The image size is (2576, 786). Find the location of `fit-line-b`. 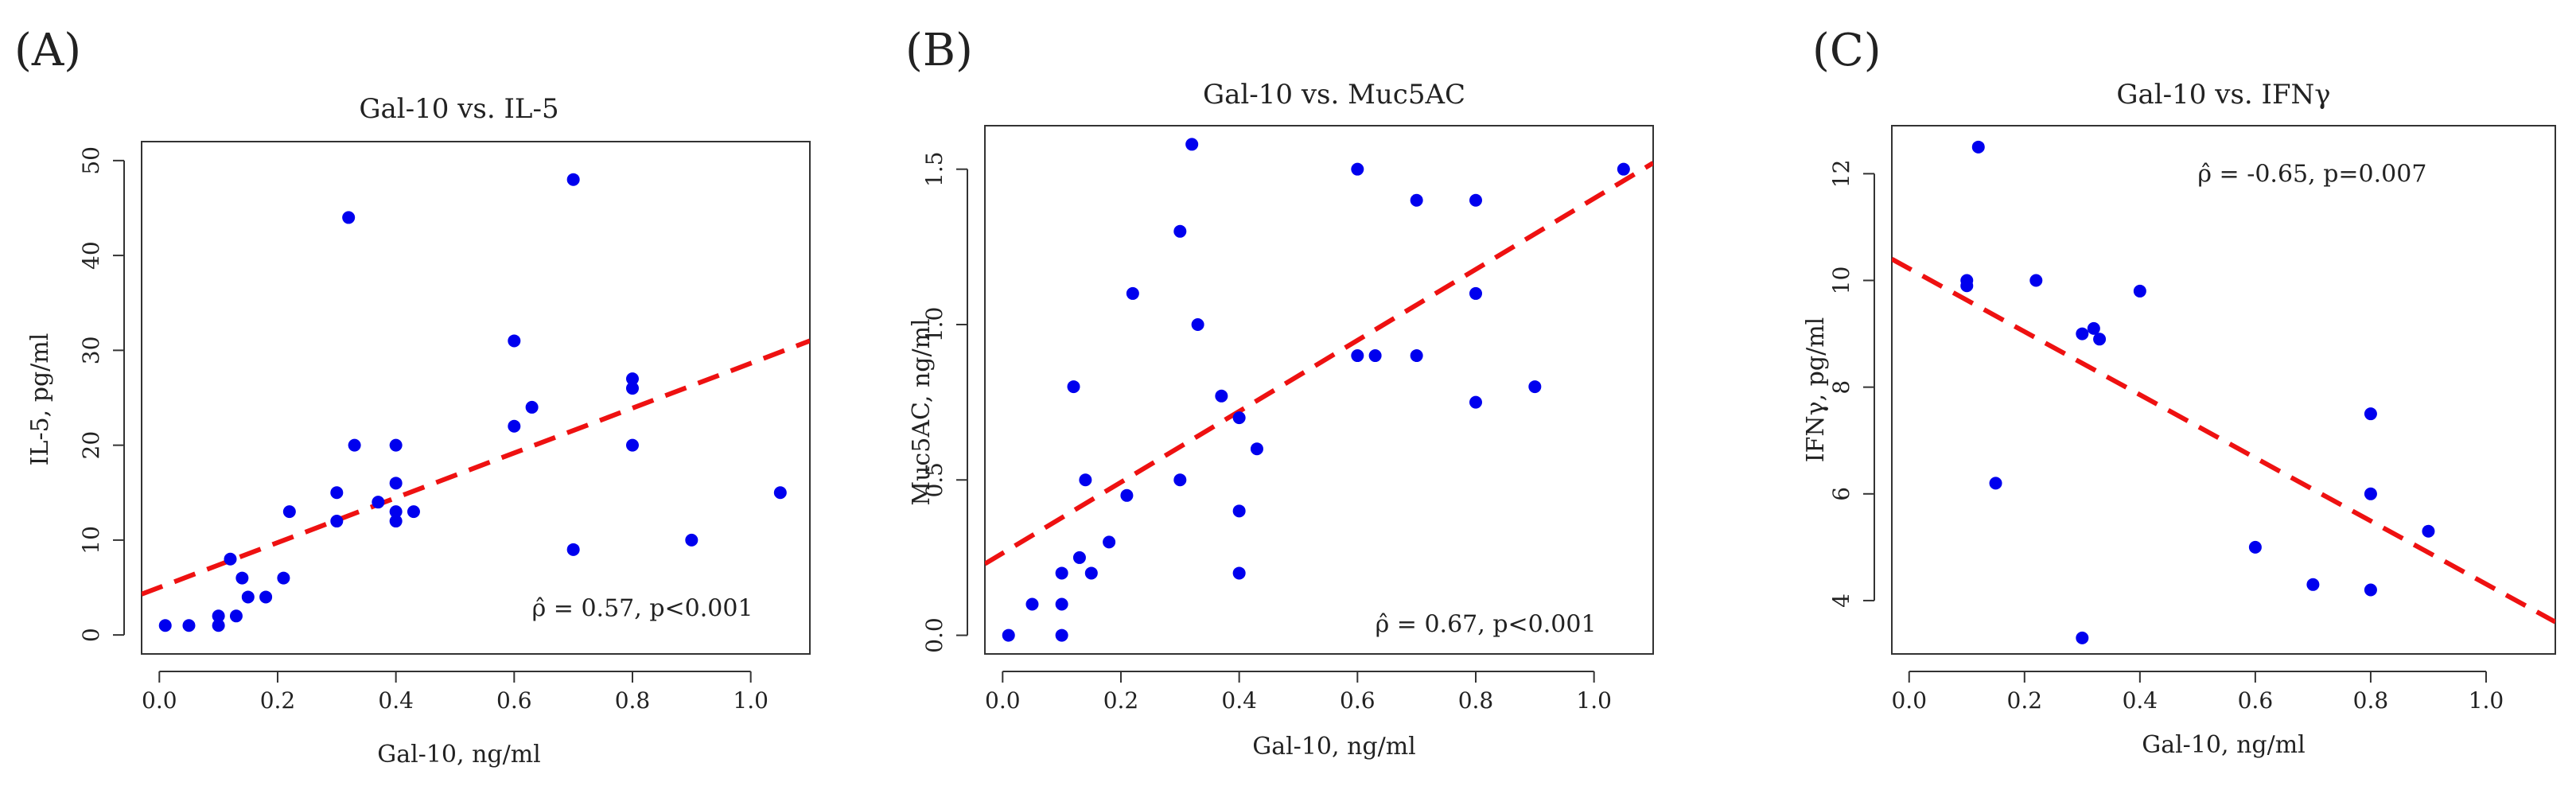

fit-line-b is located at coordinates (1319, 363).